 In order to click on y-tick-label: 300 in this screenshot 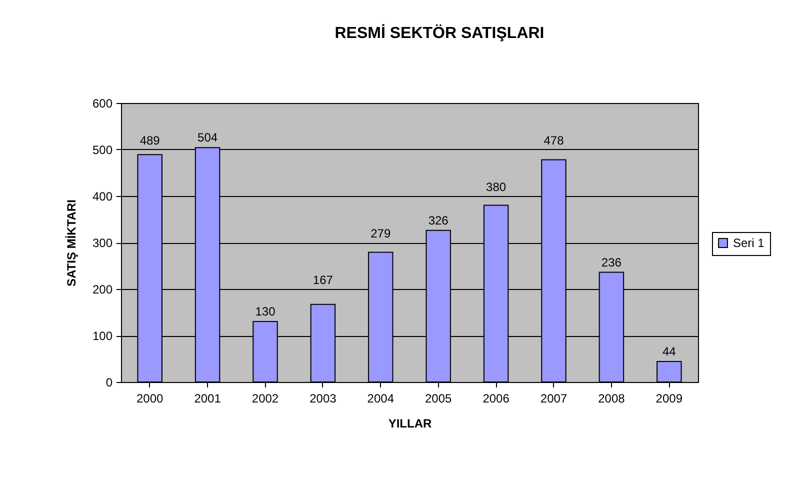, I will do `click(102, 243)`.